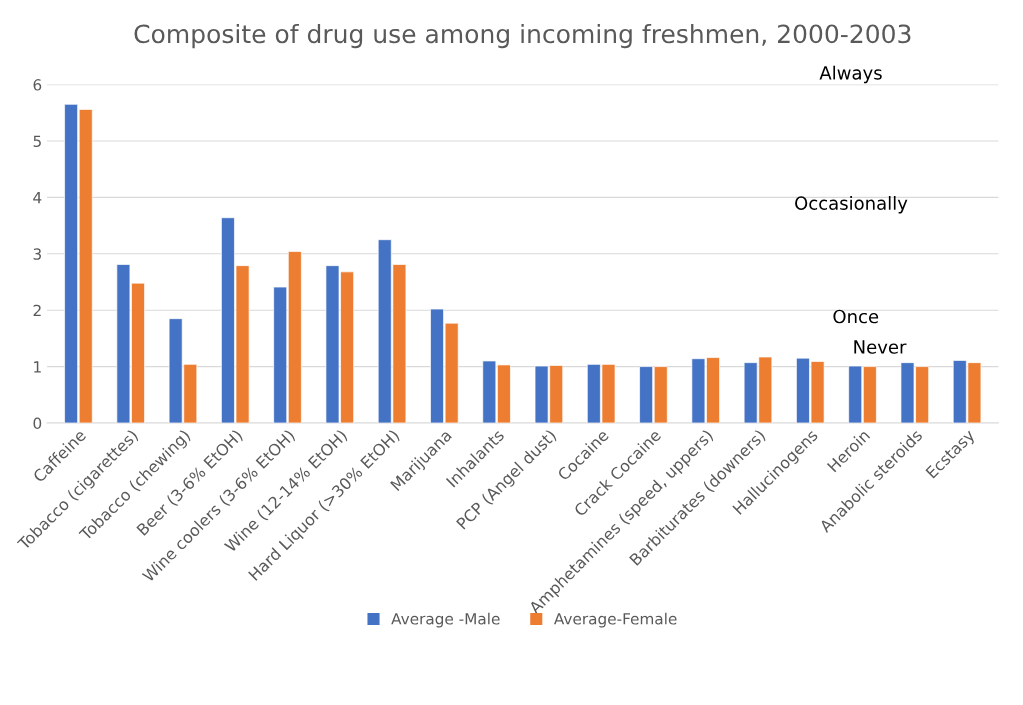  What do you see at coordinates (37, 141) in the screenshot?
I see `y-tick-label: 5` at bounding box center [37, 141].